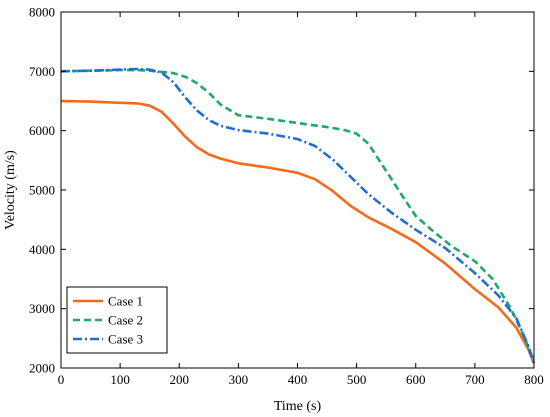  I want to click on y-tick-label: 4000, so click(42, 249).